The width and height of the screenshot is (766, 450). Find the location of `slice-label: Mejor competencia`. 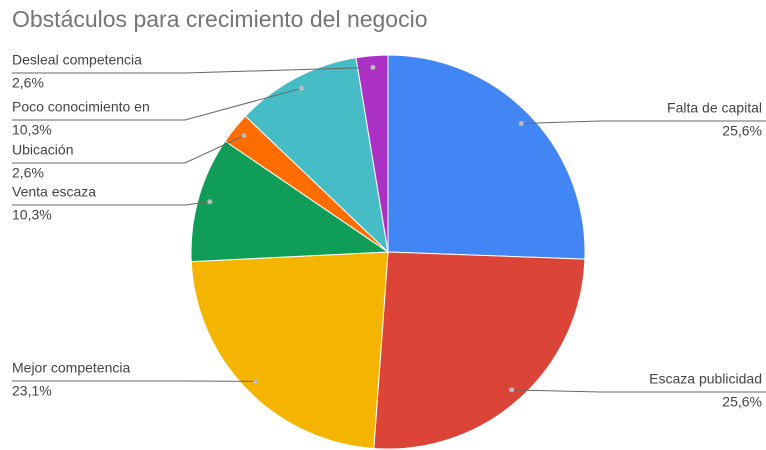

slice-label: Mejor competencia is located at coordinates (71, 368).